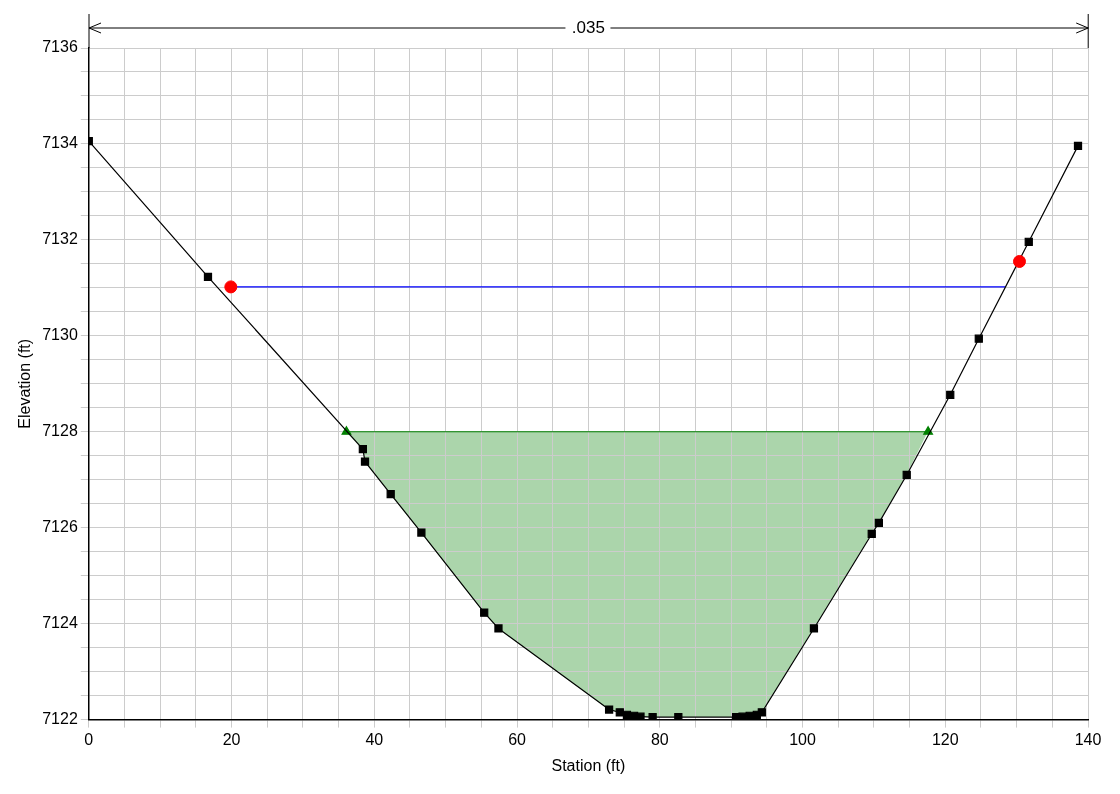 The width and height of the screenshot is (1120, 794). What do you see at coordinates (25, 383) in the screenshot?
I see `y-axis-title: Elevation (ft)` at bounding box center [25, 383].